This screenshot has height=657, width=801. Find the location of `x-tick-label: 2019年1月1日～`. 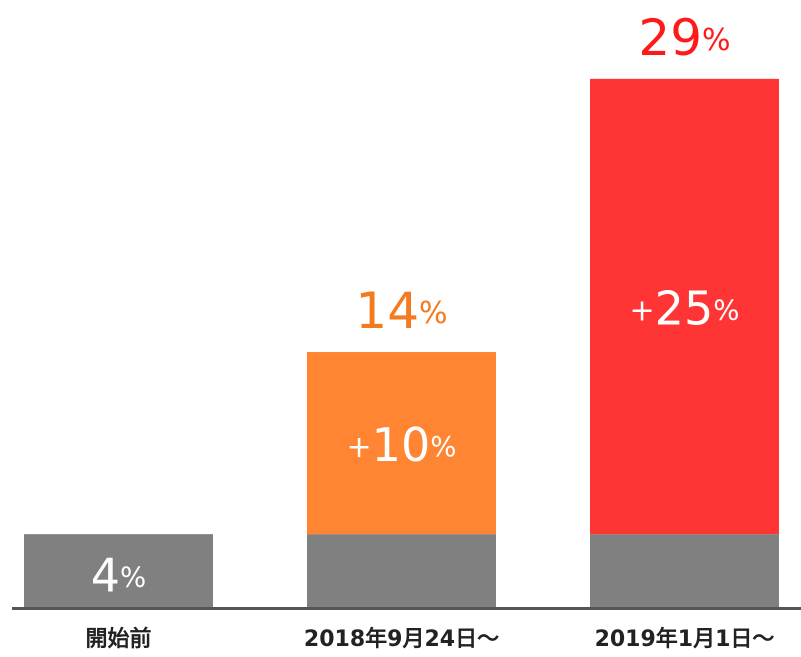

x-tick-label: 2019年1月1日～ is located at coordinates (685, 639).